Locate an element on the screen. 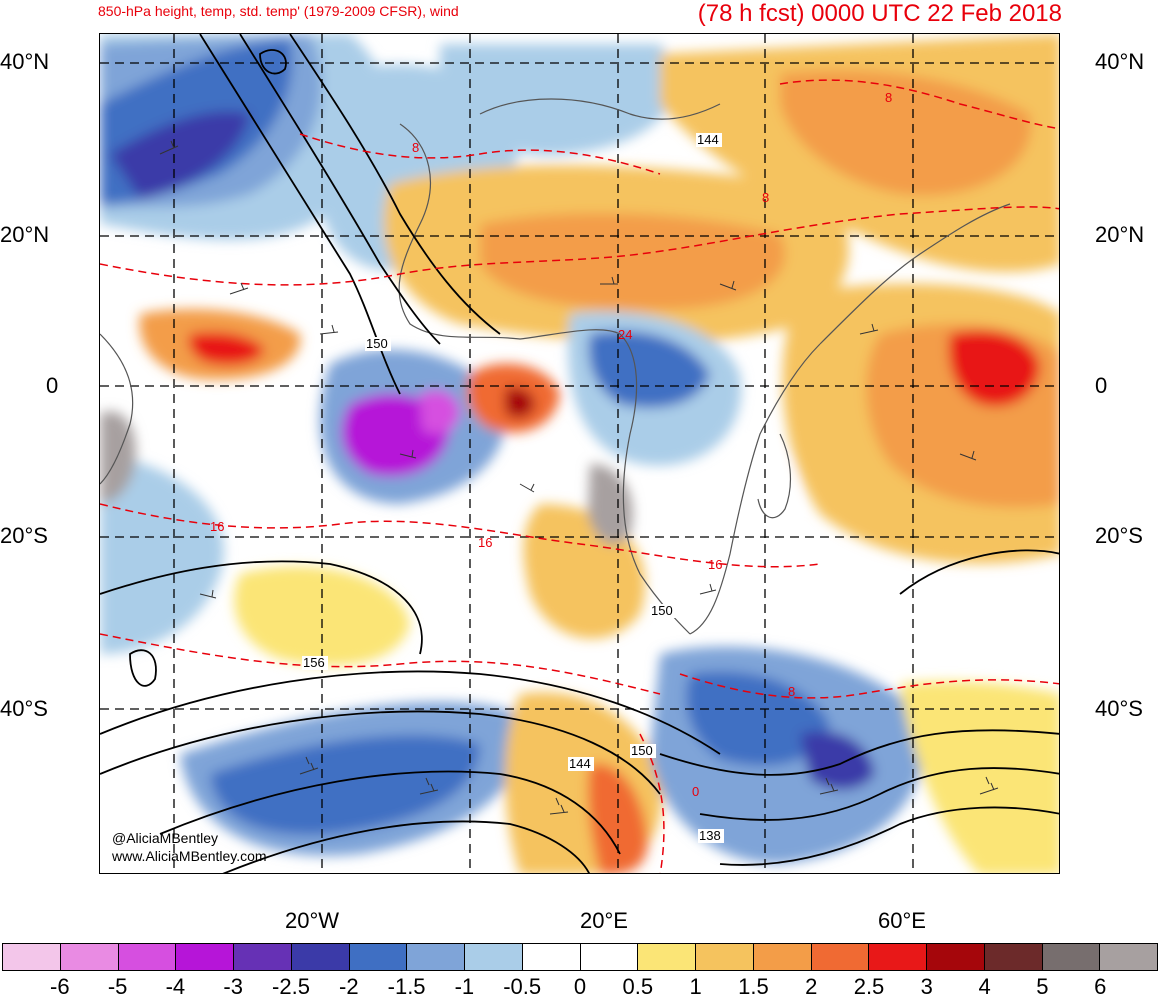  height-label-144-southern: 144 is located at coordinates (580, 763).